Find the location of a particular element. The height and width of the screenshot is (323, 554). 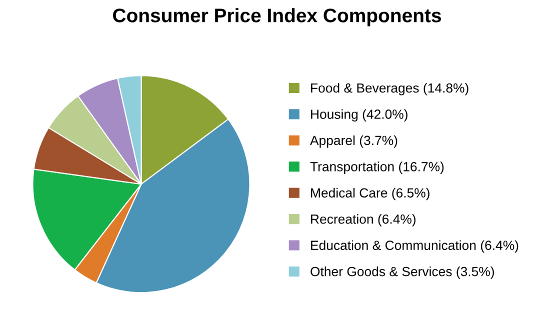

legend-label: Housing (42.0%) is located at coordinates (359, 115).